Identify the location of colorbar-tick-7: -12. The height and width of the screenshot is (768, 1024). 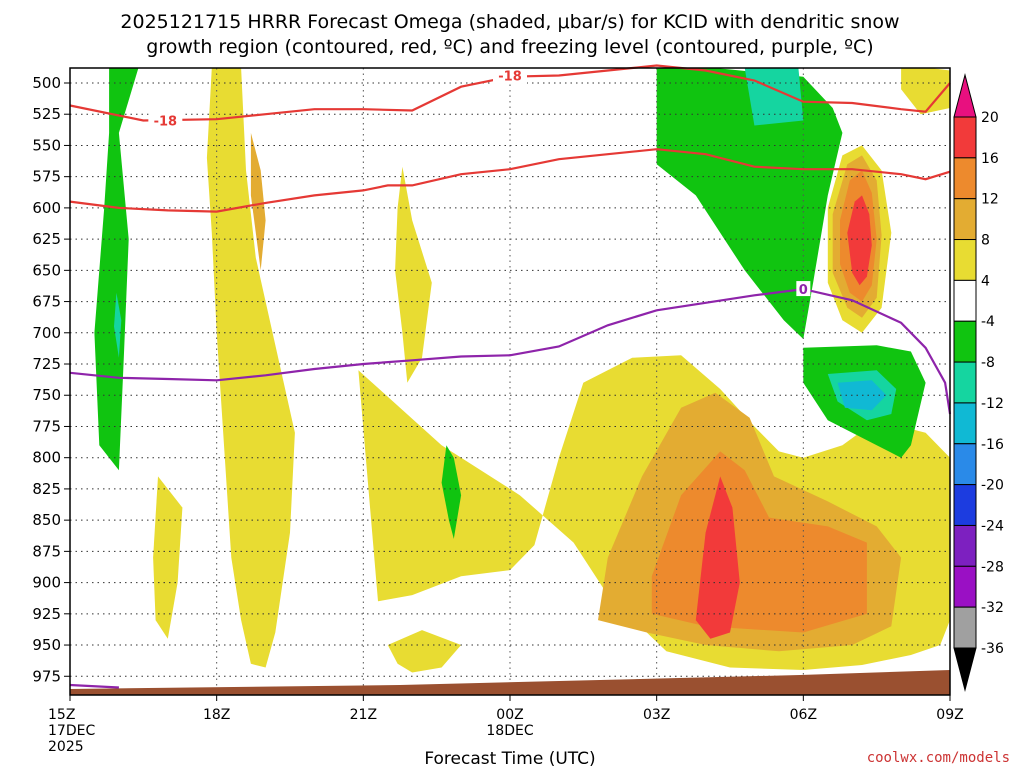
(992, 404).